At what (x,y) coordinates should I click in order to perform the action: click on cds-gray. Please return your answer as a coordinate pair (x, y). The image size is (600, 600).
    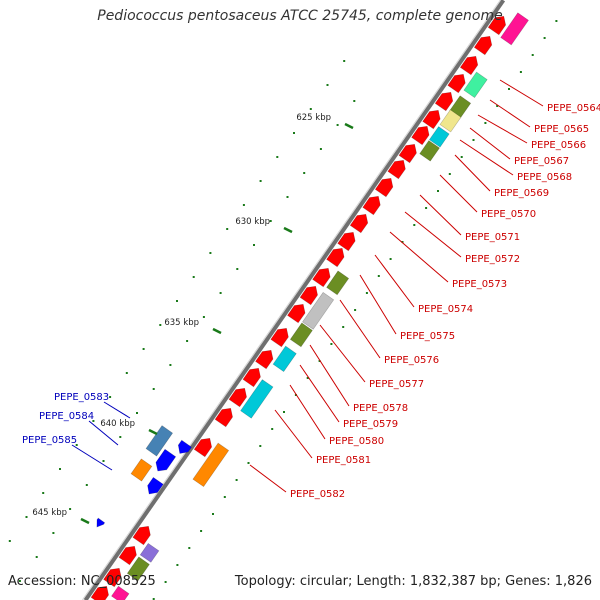
    Looking at the image, I should click on (318, 310).